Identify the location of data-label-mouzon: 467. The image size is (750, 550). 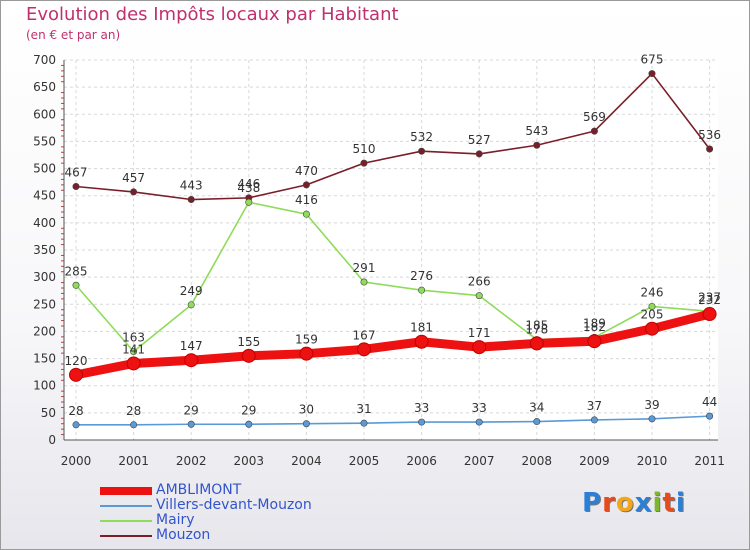
(76, 172).